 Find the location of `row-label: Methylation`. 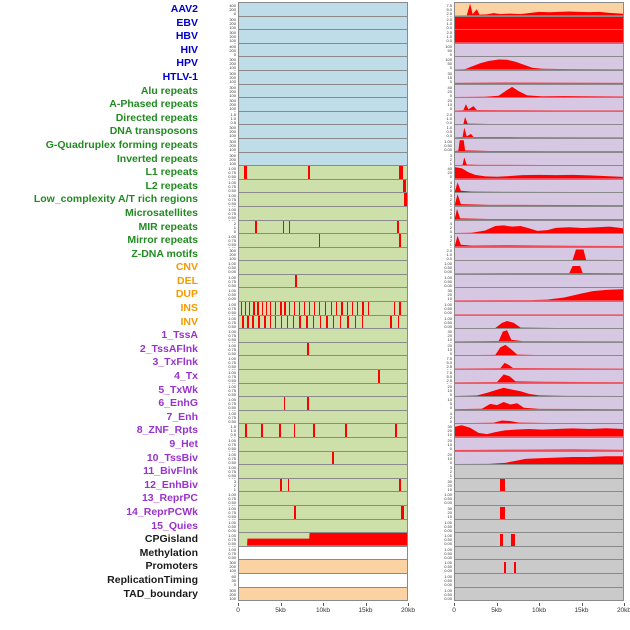

row-label: Methylation is located at coordinates (168, 552).